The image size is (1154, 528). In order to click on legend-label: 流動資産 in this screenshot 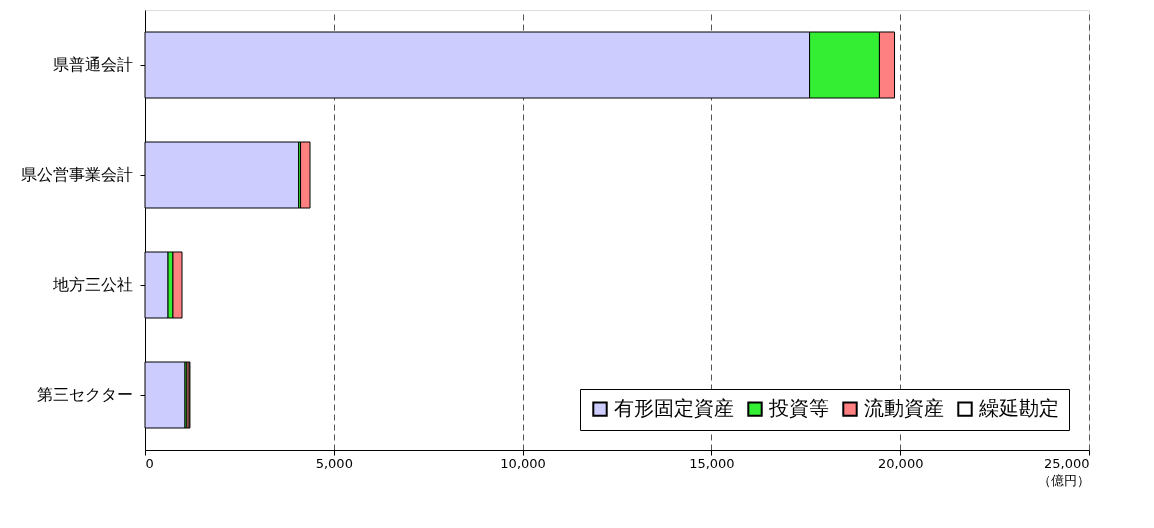, I will do `click(904, 408)`.